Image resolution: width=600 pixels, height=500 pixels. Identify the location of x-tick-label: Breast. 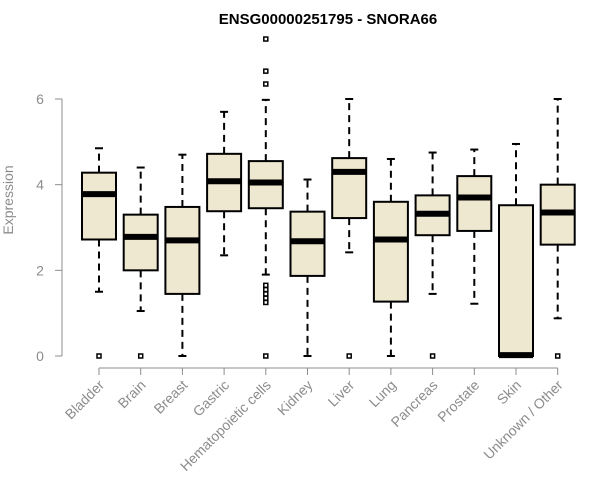
(171, 397).